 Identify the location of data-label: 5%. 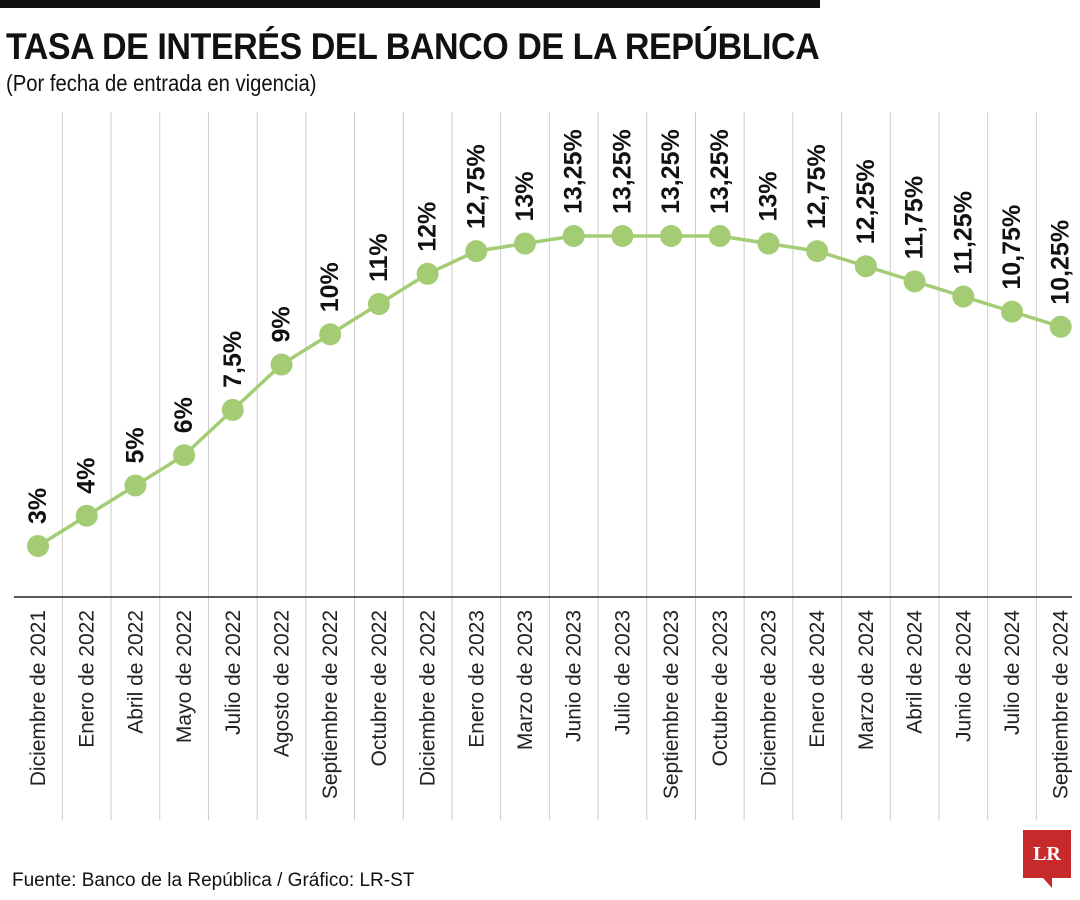
(135, 445).